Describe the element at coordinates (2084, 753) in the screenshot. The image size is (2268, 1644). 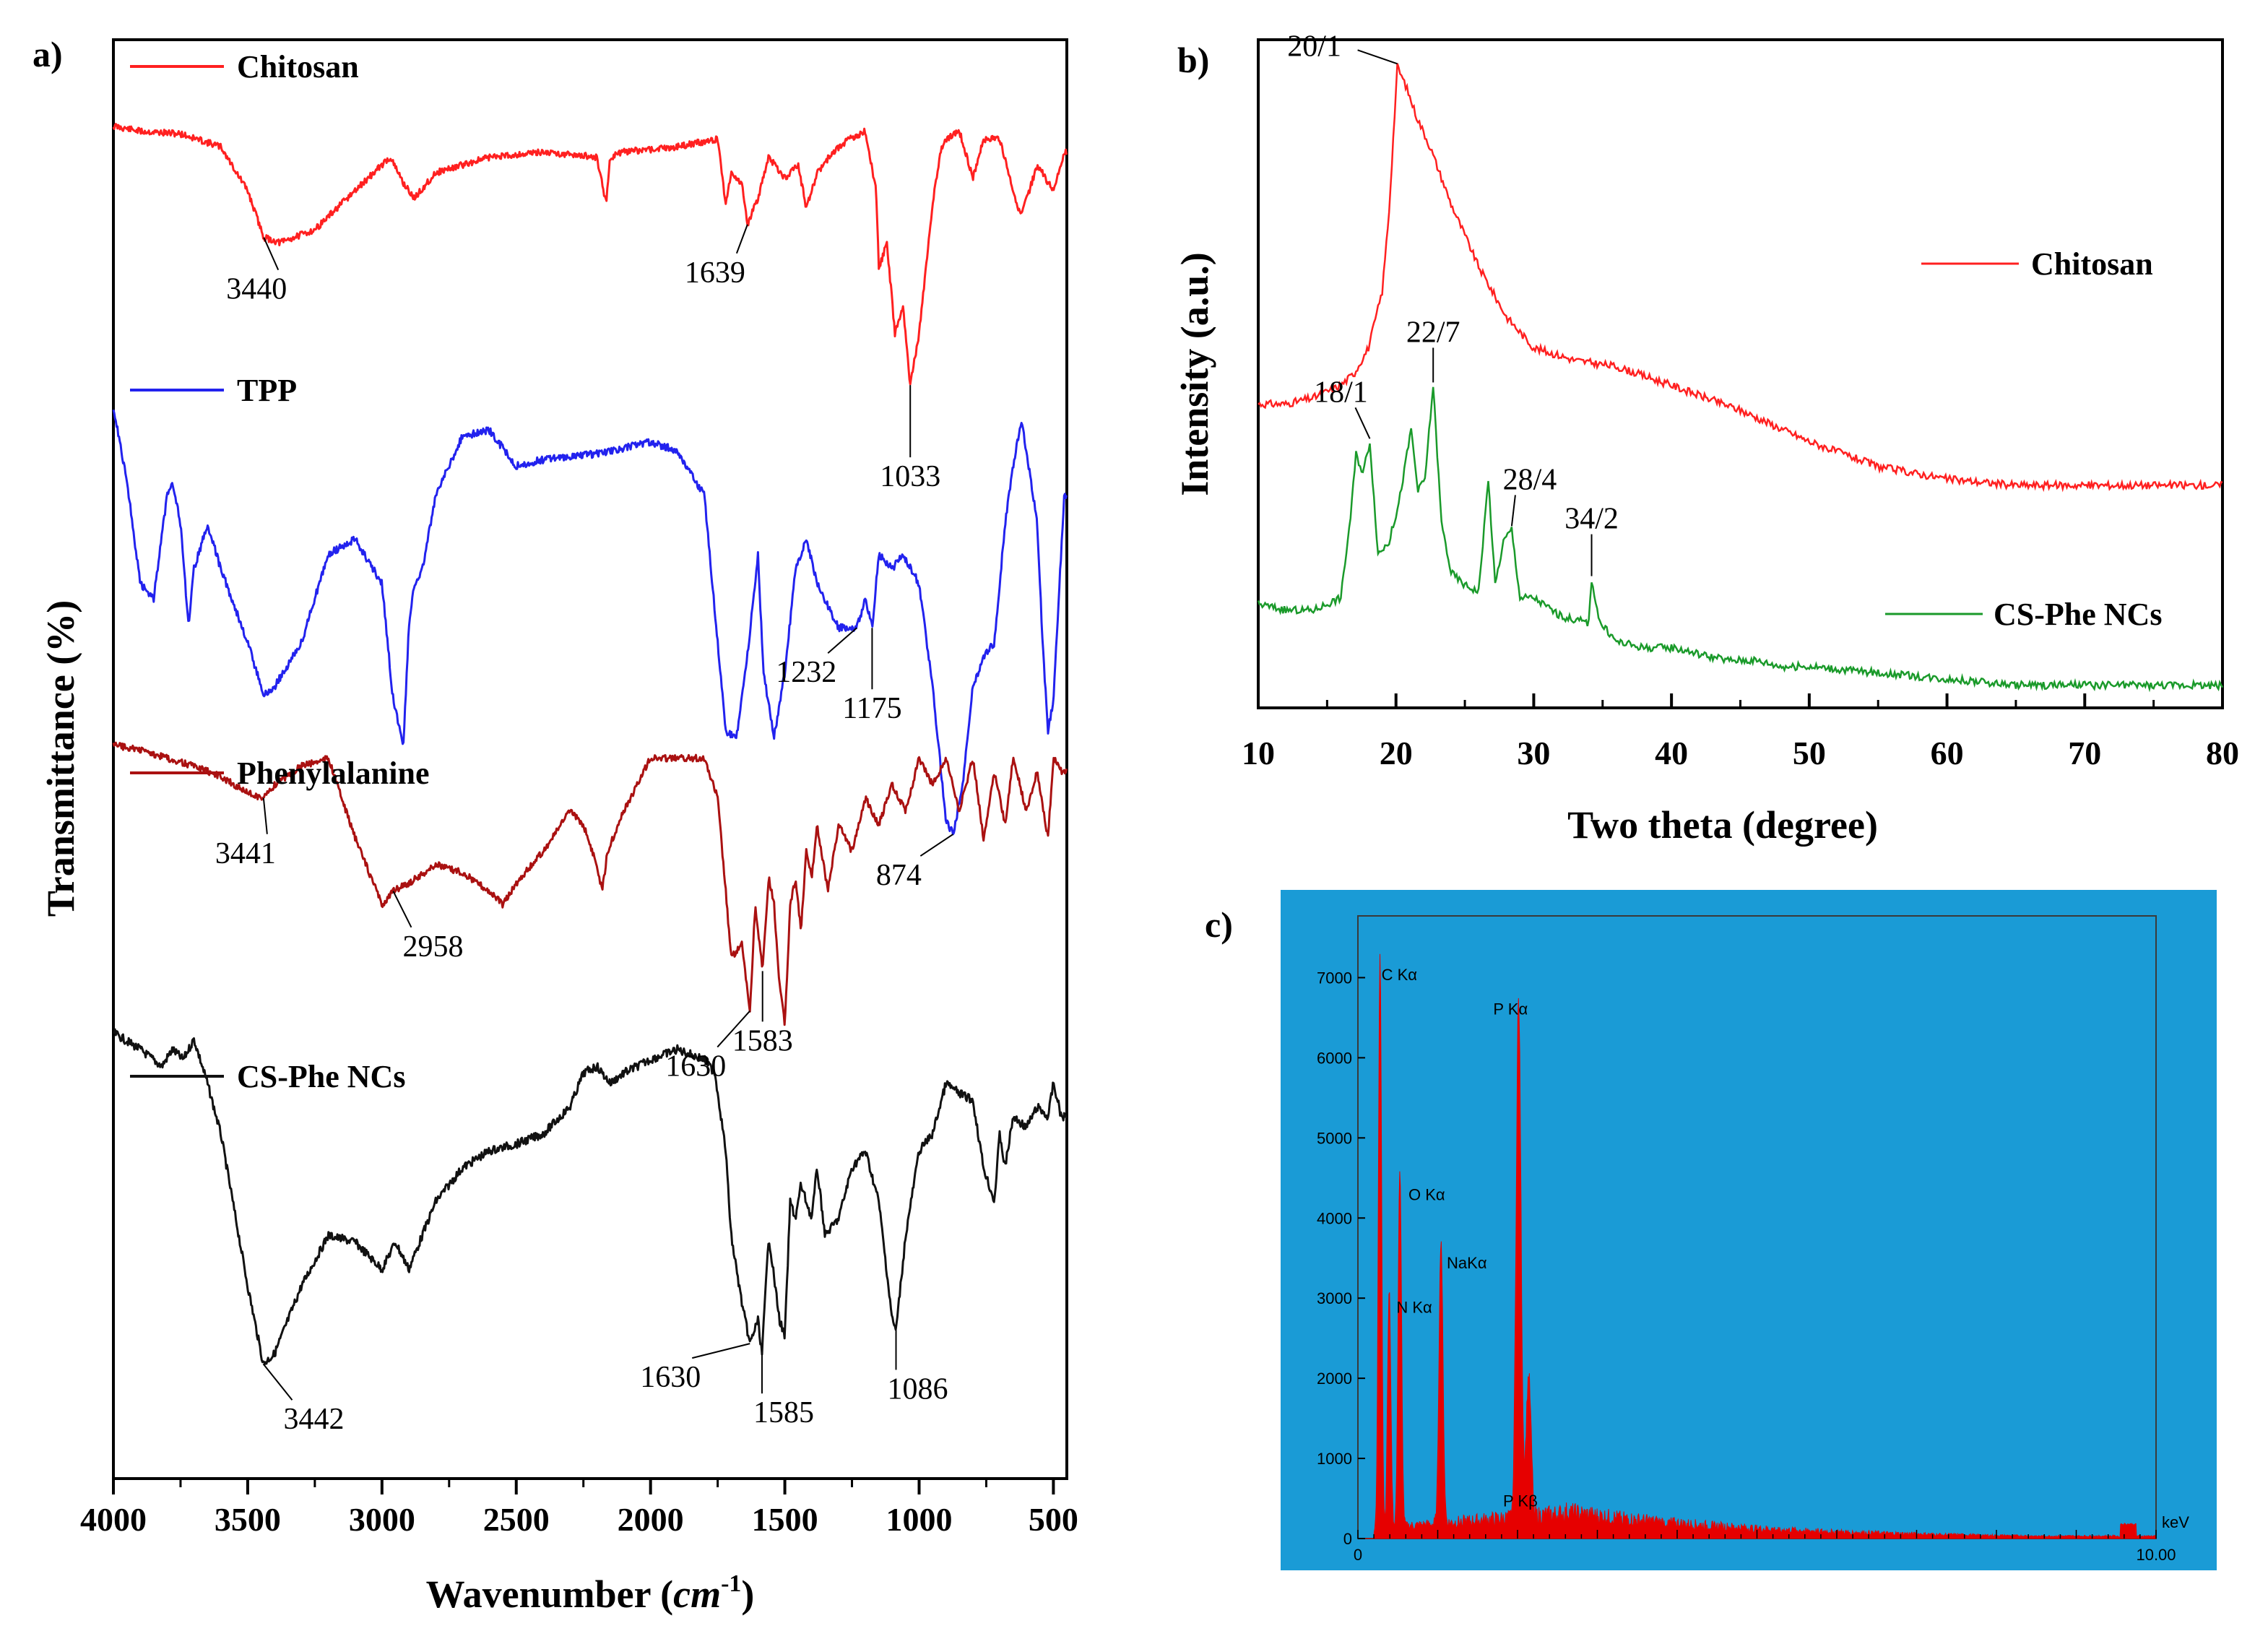
I see `xrd-x-tick-label: 70` at that location.